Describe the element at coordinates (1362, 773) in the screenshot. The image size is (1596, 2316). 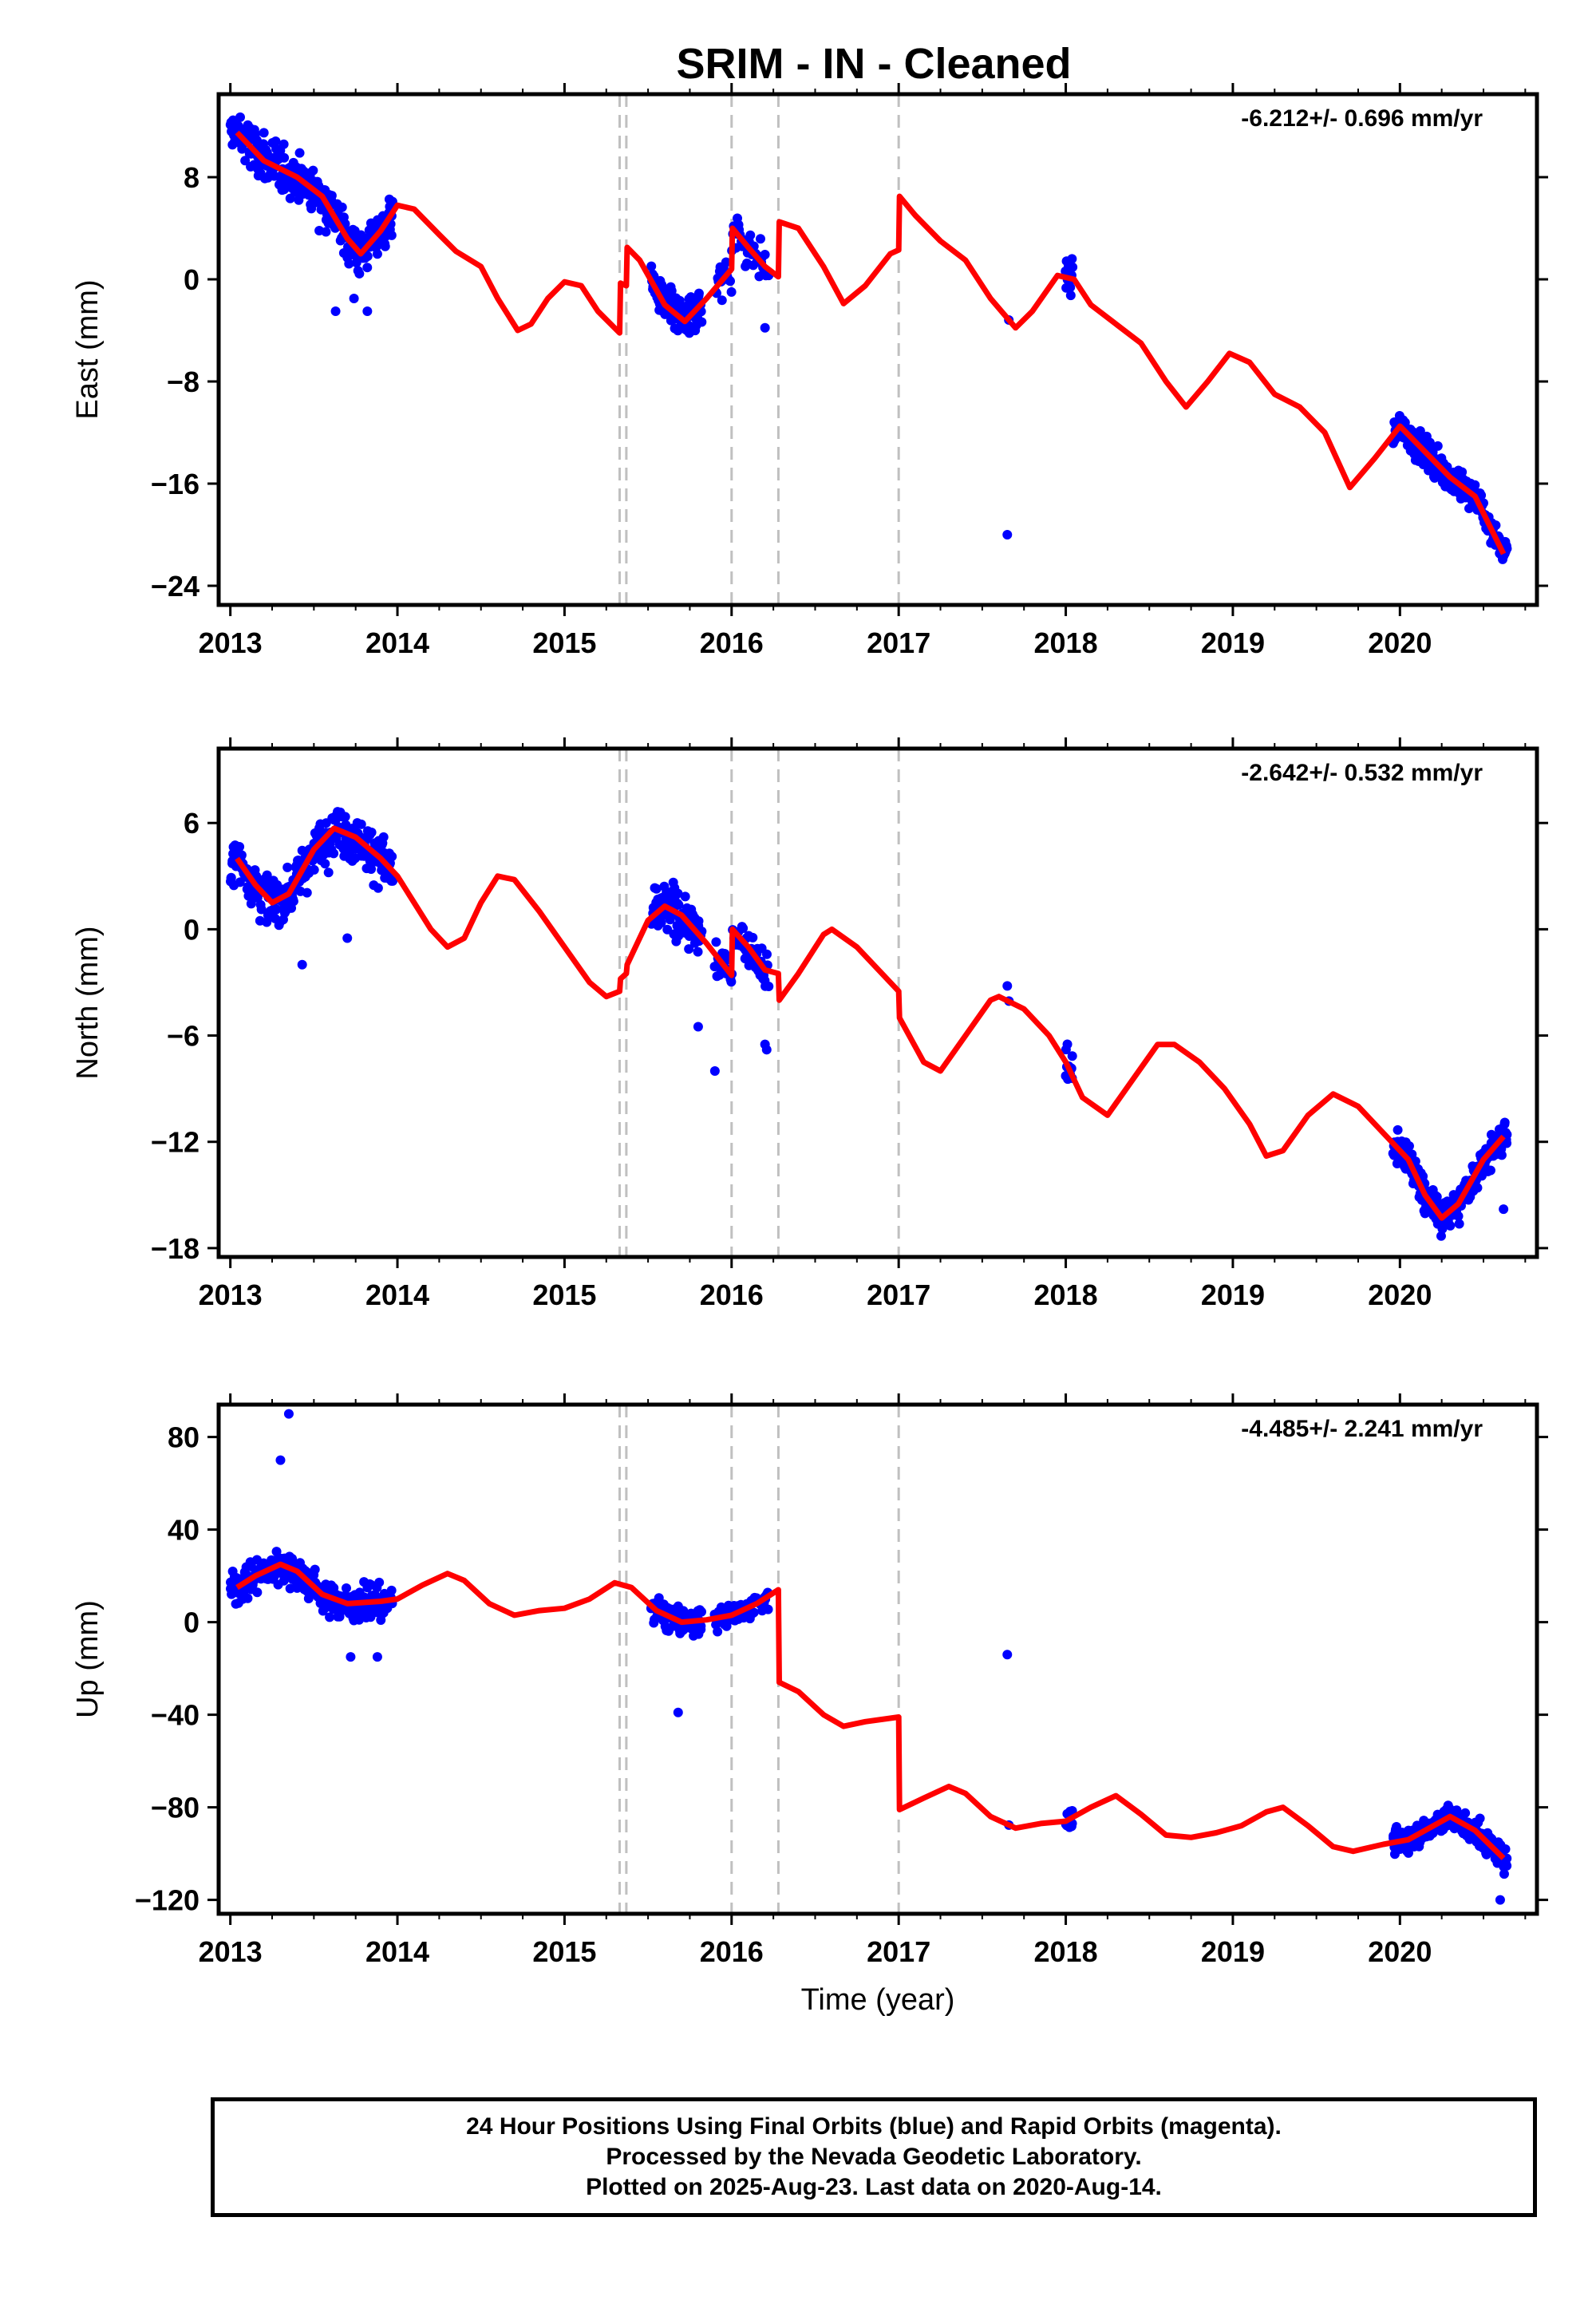
I see `rate-label: -2.642+/- 0.532 mm/yr` at that location.